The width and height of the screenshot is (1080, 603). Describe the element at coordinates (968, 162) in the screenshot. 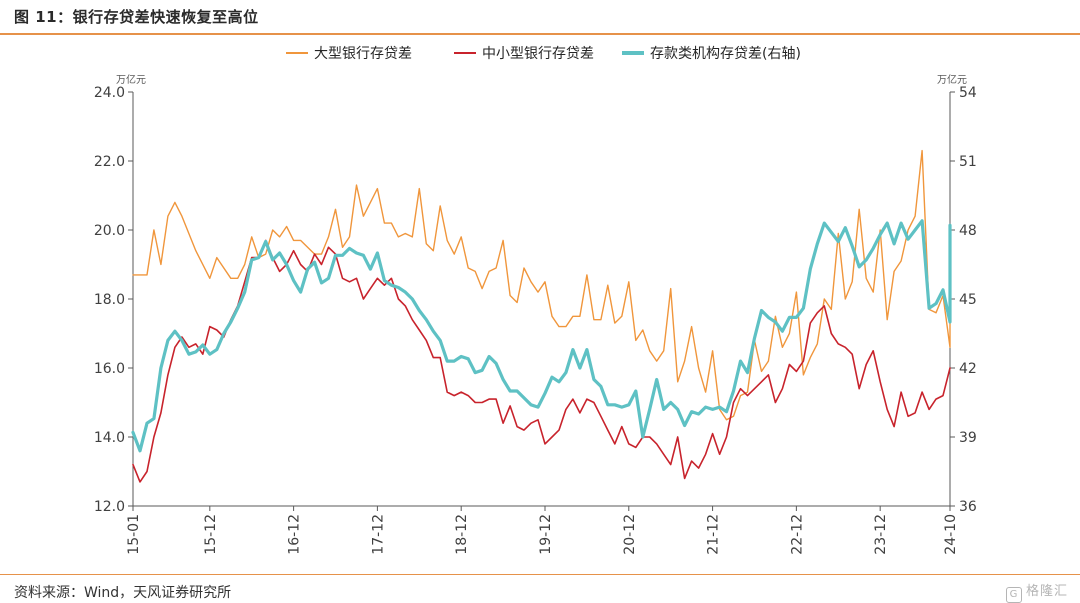

I see `y-right-tick-label: 51` at that location.